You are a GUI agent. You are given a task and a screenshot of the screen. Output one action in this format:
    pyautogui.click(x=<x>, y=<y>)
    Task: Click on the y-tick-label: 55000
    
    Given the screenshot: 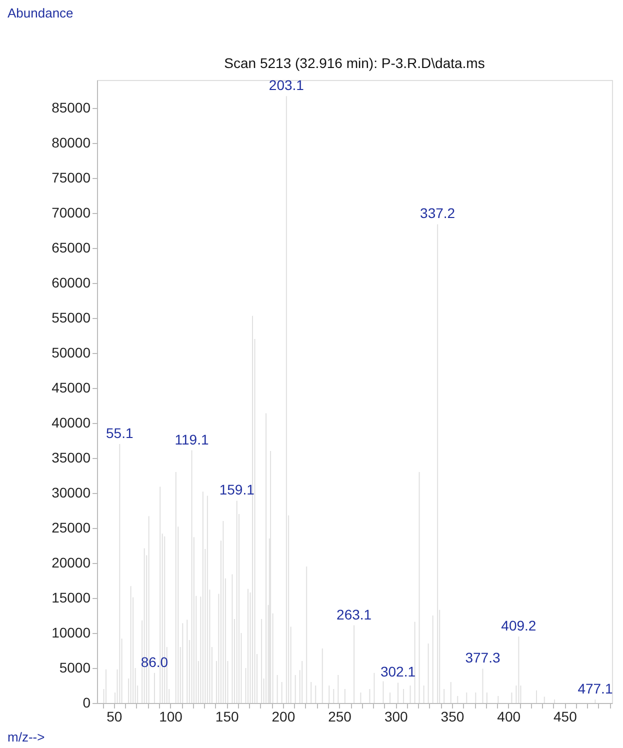 What is the action you would take?
    pyautogui.click(x=71, y=318)
    